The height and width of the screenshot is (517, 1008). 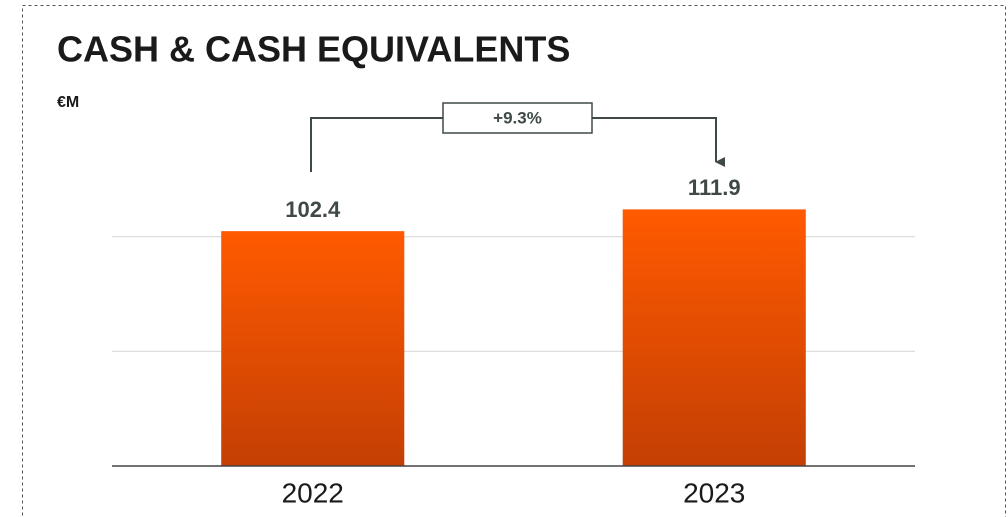 I want to click on annotation-label: +9.3%, so click(x=517, y=117).